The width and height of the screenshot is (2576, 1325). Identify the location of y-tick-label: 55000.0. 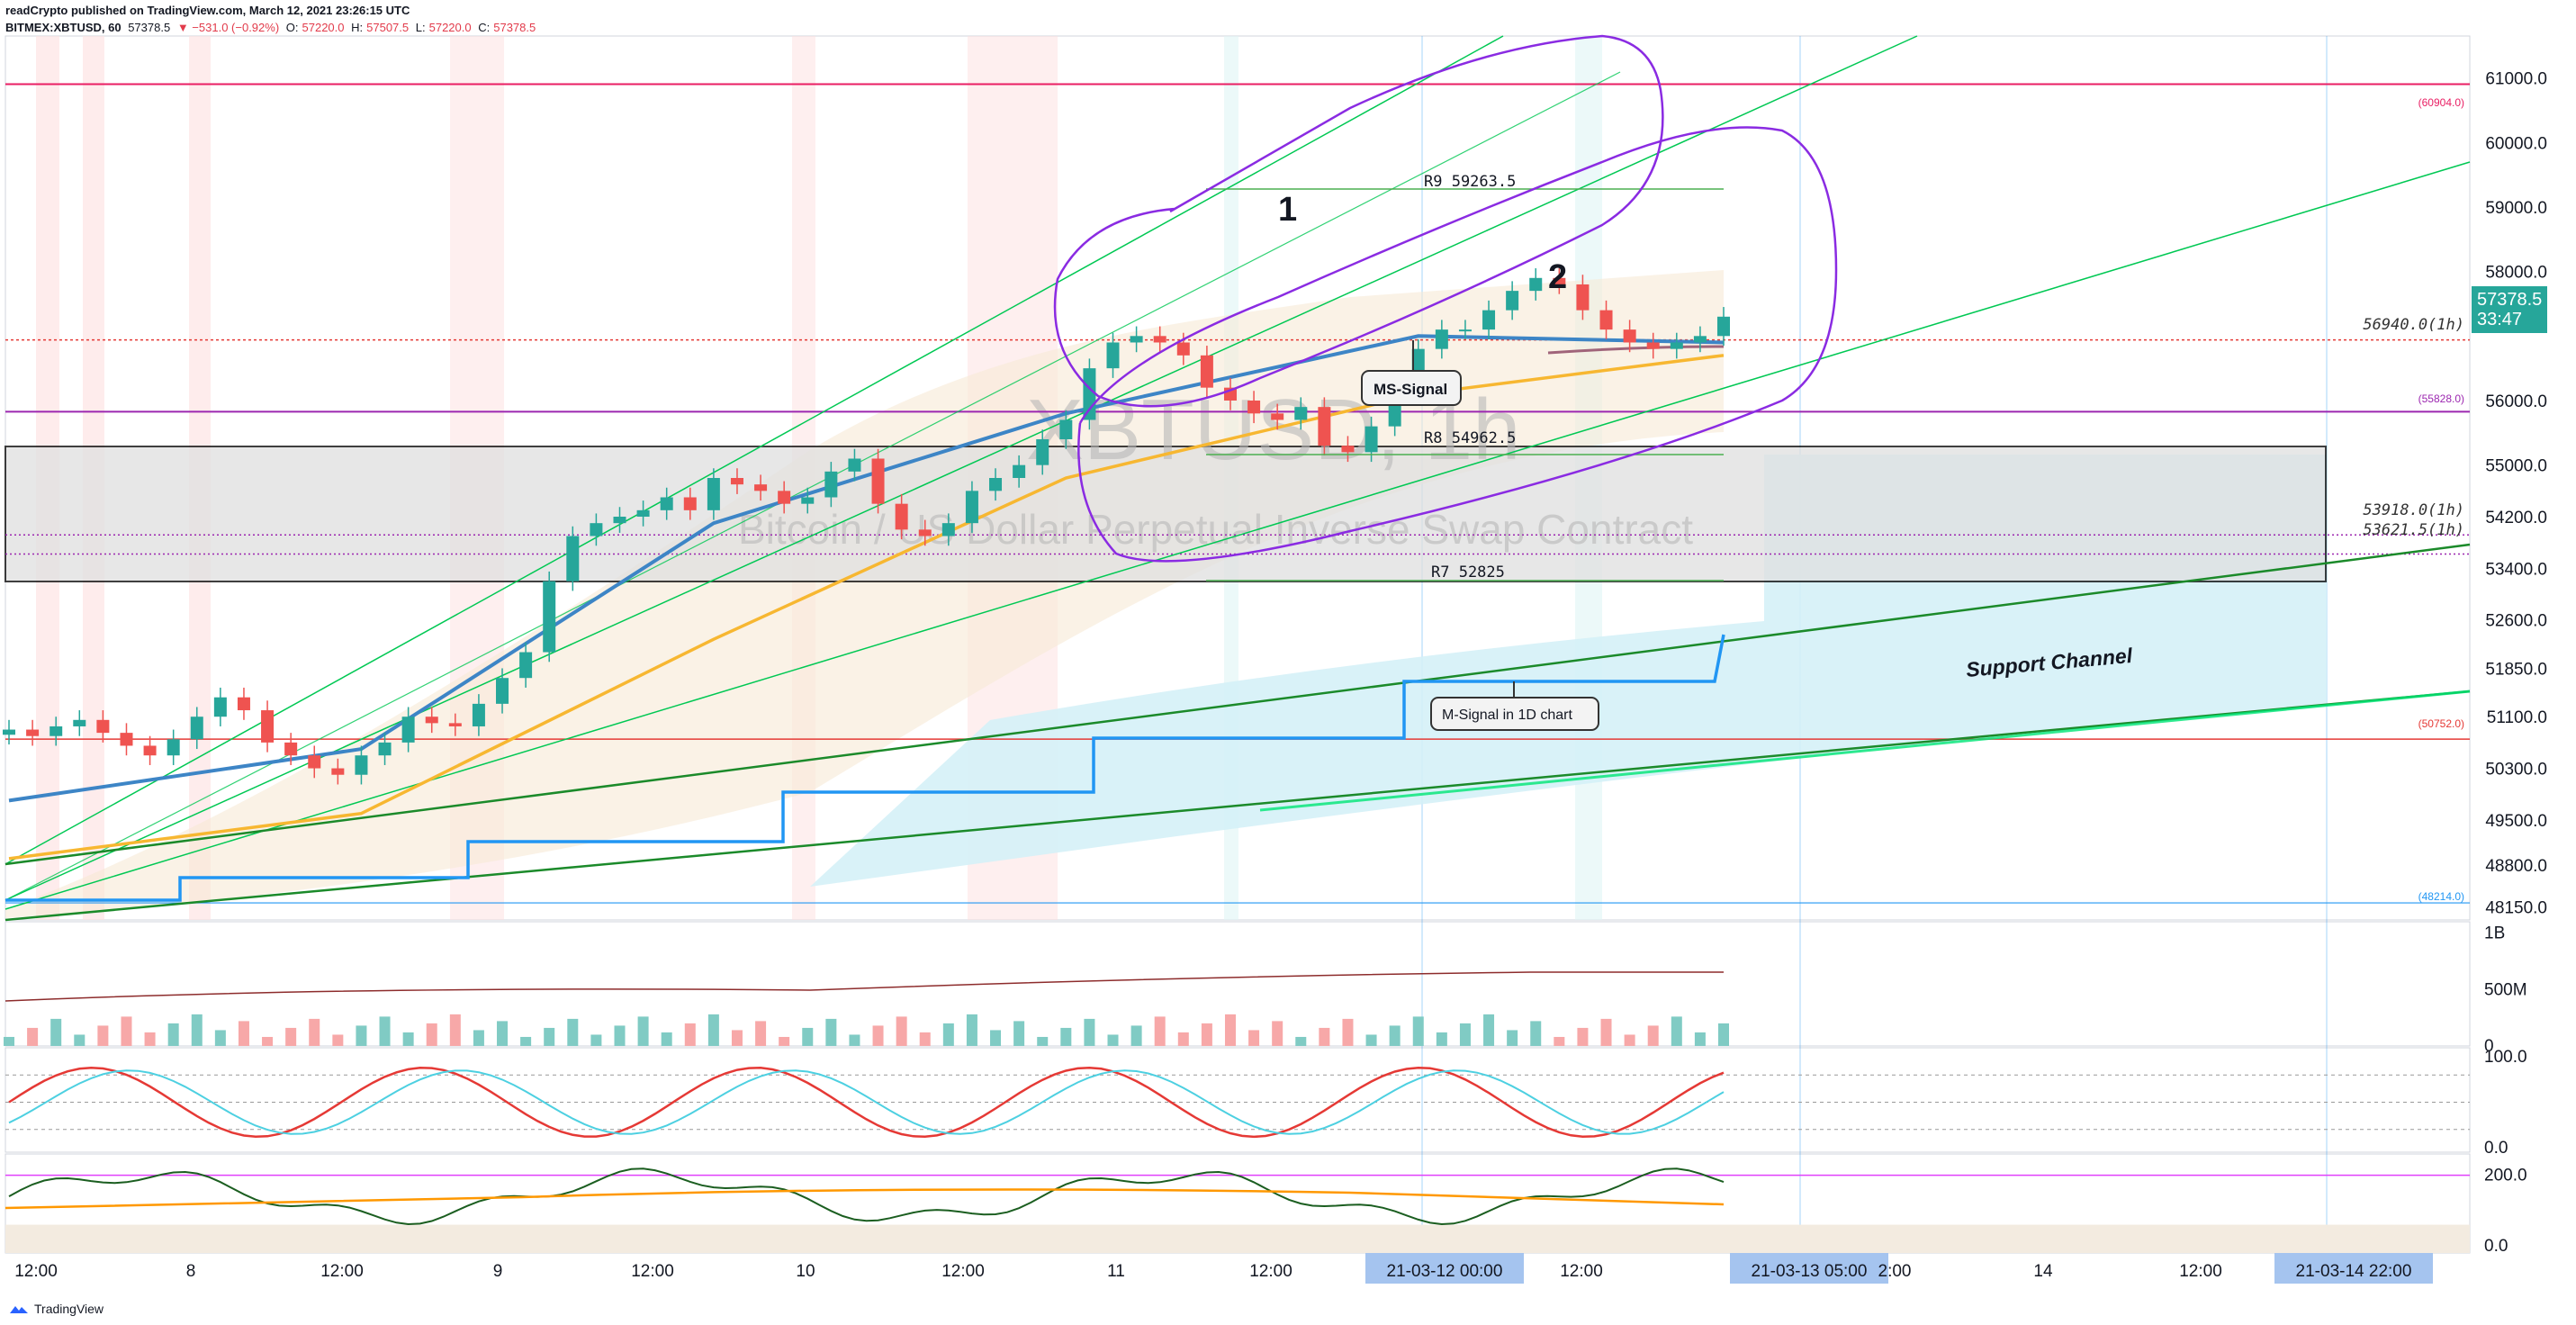
(2516, 466).